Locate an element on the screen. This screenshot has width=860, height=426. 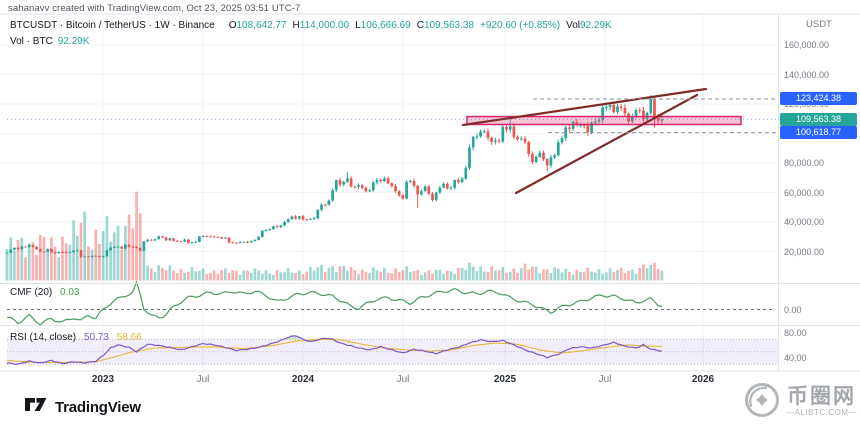
price-tick-label: 140,000.00 is located at coordinates (807, 74).